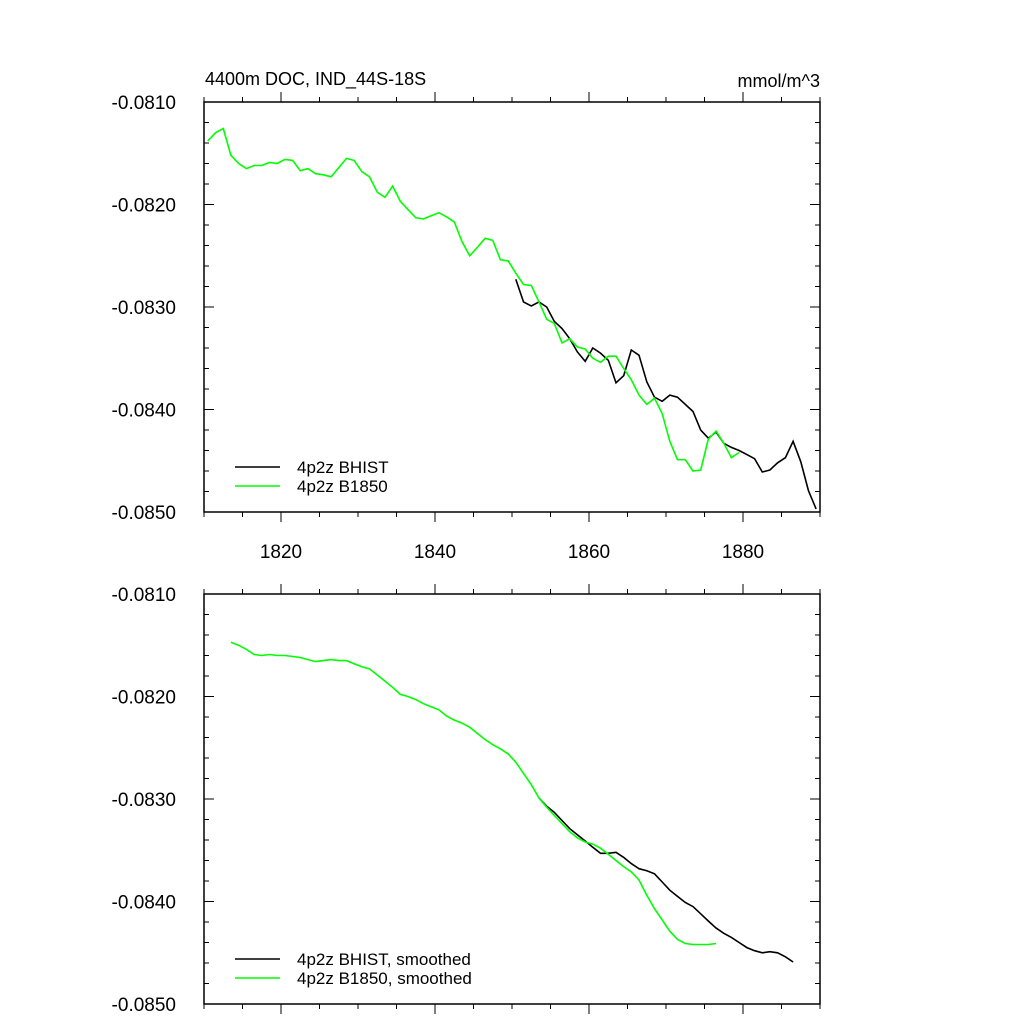  What do you see at coordinates (343, 467) in the screenshot?
I see `legend-label: 4p2z BHIST` at bounding box center [343, 467].